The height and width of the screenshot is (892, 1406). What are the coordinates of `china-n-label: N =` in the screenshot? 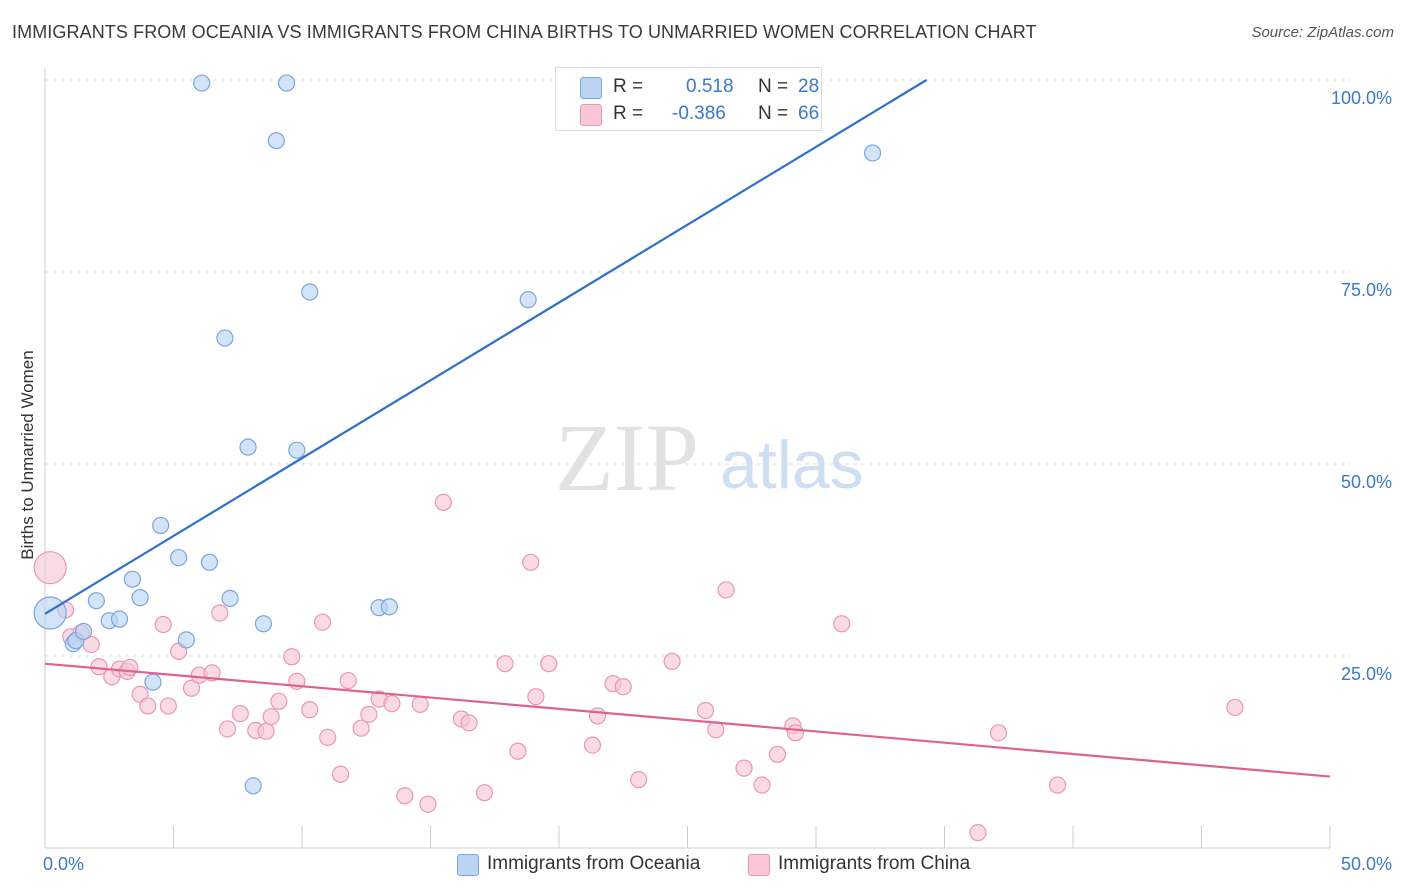 It's located at (773, 113).